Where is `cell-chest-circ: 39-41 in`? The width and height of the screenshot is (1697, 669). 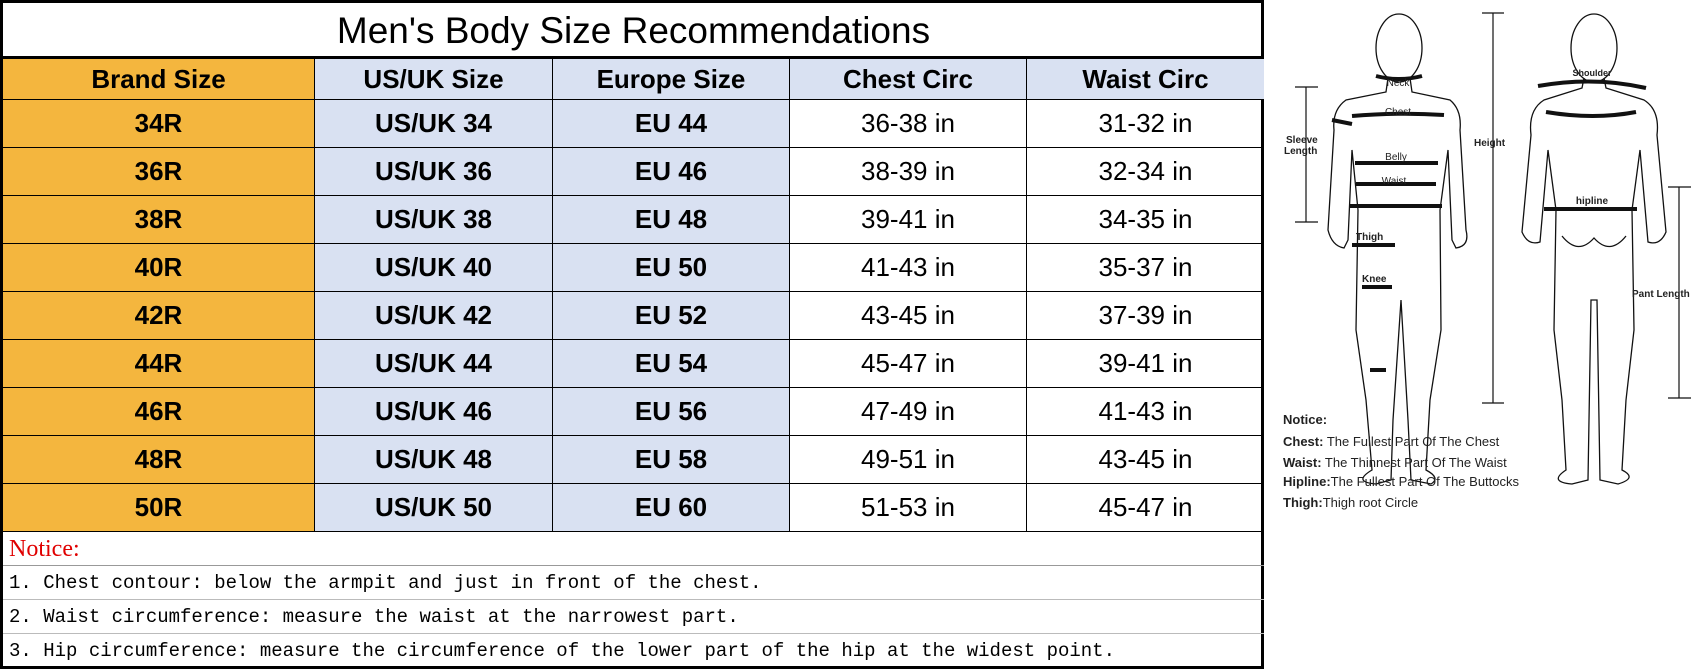 cell-chest-circ: 39-41 in is located at coordinates (908, 220).